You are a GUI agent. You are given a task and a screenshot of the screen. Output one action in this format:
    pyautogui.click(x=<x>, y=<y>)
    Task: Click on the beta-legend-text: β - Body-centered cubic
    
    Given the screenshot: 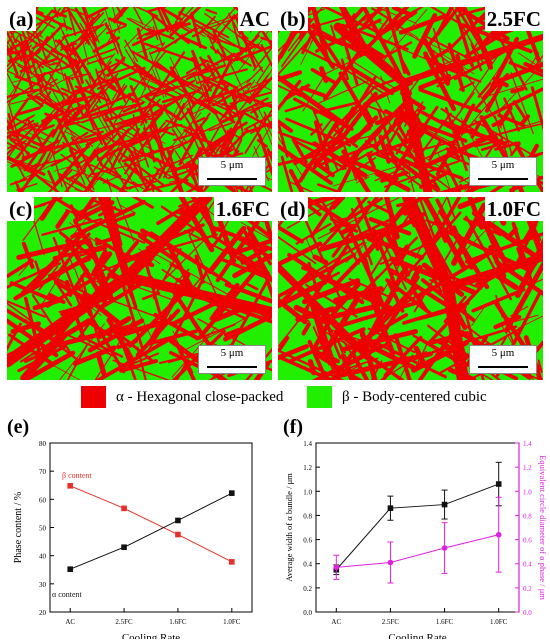 What is the action you would take?
    pyautogui.click(x=414, y=397)
    